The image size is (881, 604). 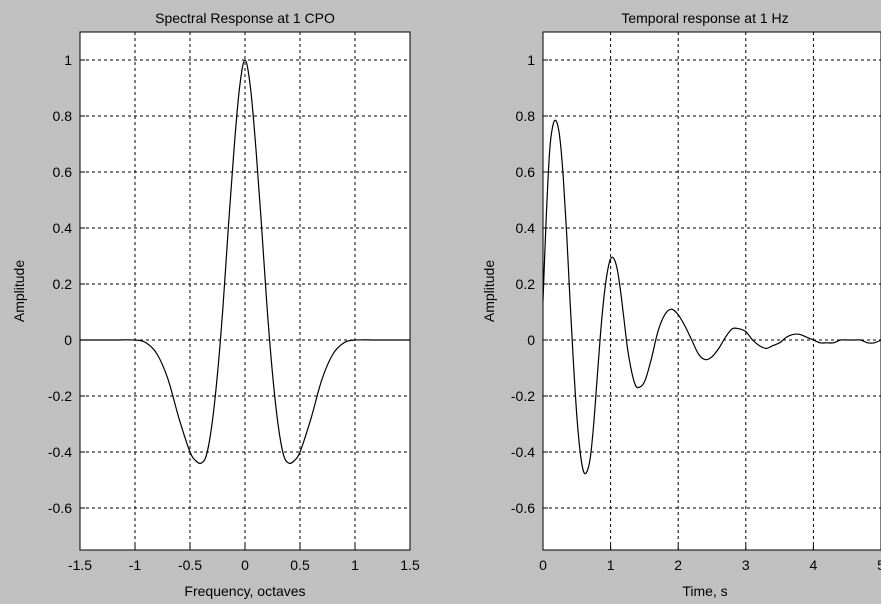 I want to click on temporal-y-tick-label: -0.6, so click(x=523, y=508).